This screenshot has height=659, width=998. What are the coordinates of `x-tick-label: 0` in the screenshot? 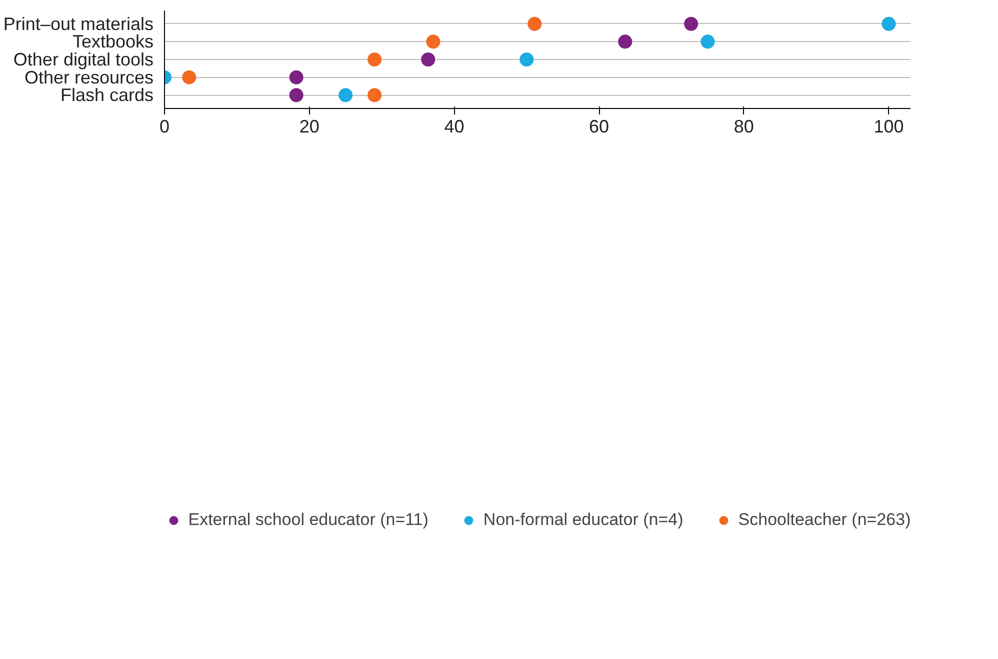 It's located at (164, 126).